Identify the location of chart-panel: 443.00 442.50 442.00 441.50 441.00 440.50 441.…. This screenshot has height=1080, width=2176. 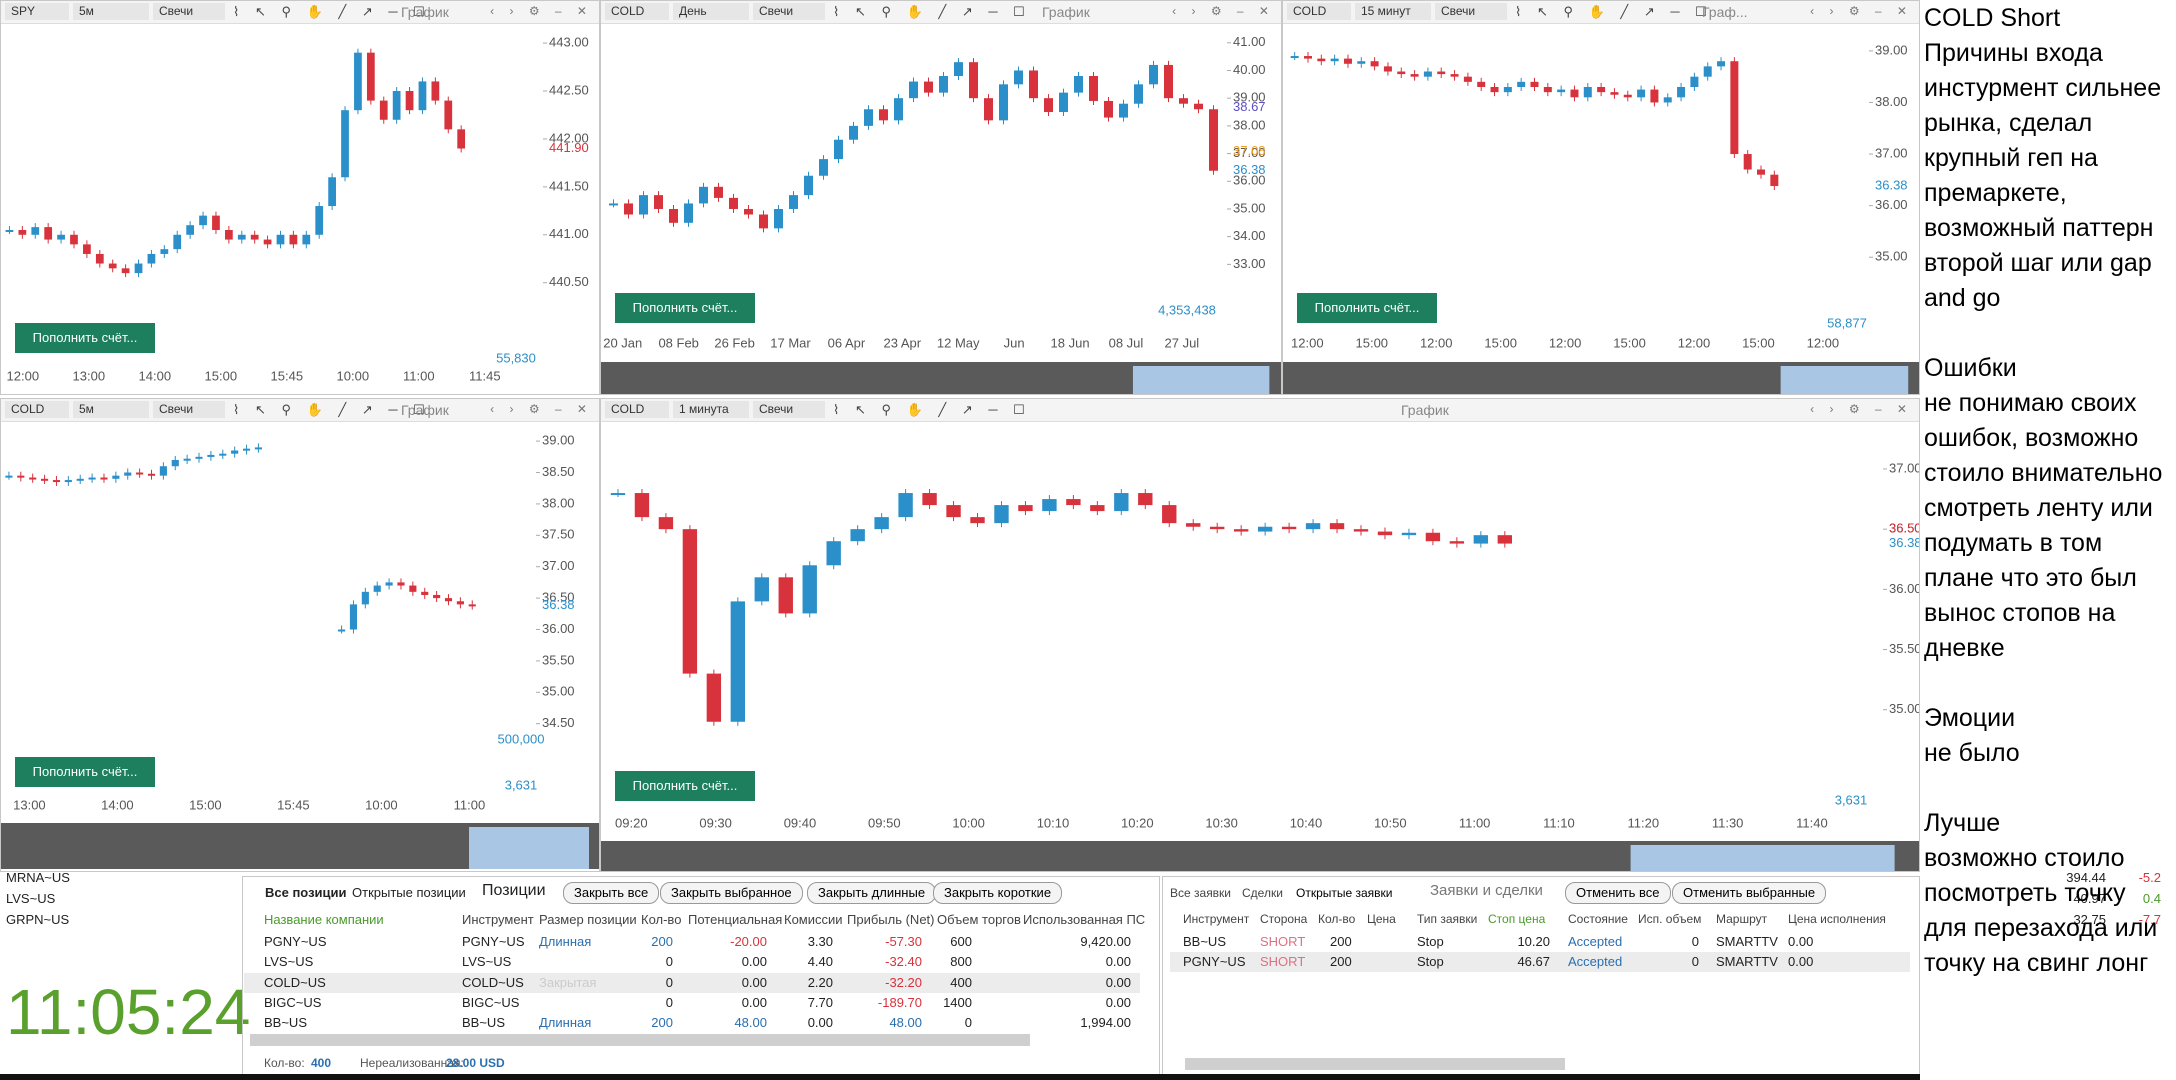
(300, 197).